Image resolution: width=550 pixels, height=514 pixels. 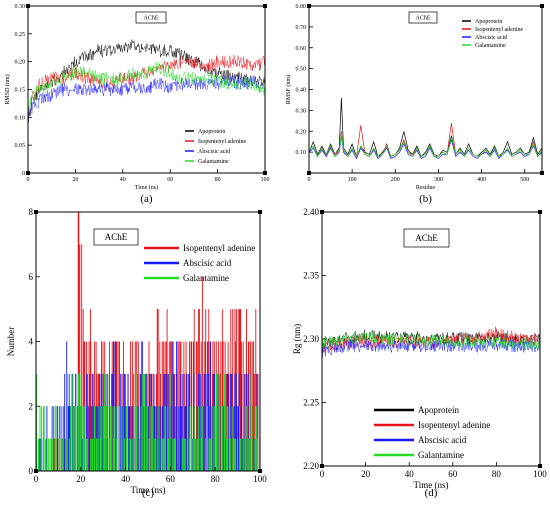 I want to click on y-tick-label: 0.50, so click(x=301, y=70).